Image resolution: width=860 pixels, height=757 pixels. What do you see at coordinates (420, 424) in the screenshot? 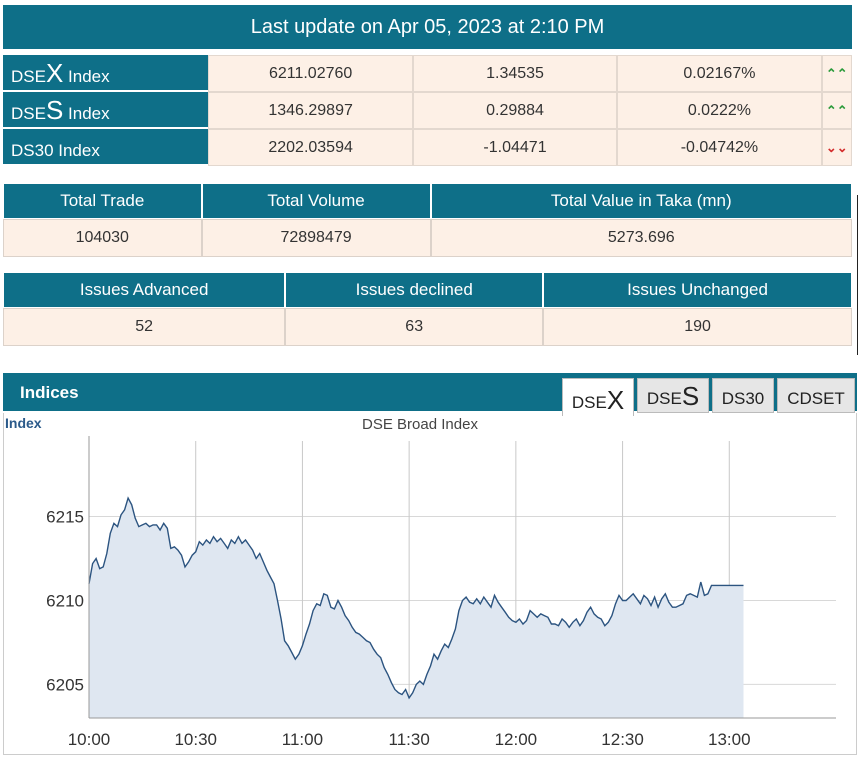
I see `chart-title: DSE Broad Index` at bounding box center [420, 424].